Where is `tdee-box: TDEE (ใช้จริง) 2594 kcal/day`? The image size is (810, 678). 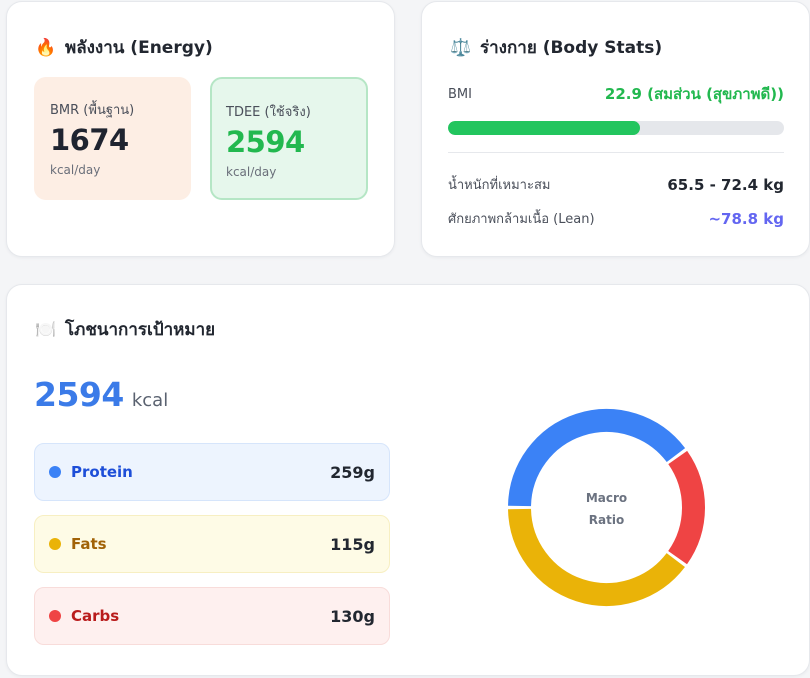 tdee-box: TDEE (ใช้จริง) 2594 kcal/day is located at coordinates (289, 138).